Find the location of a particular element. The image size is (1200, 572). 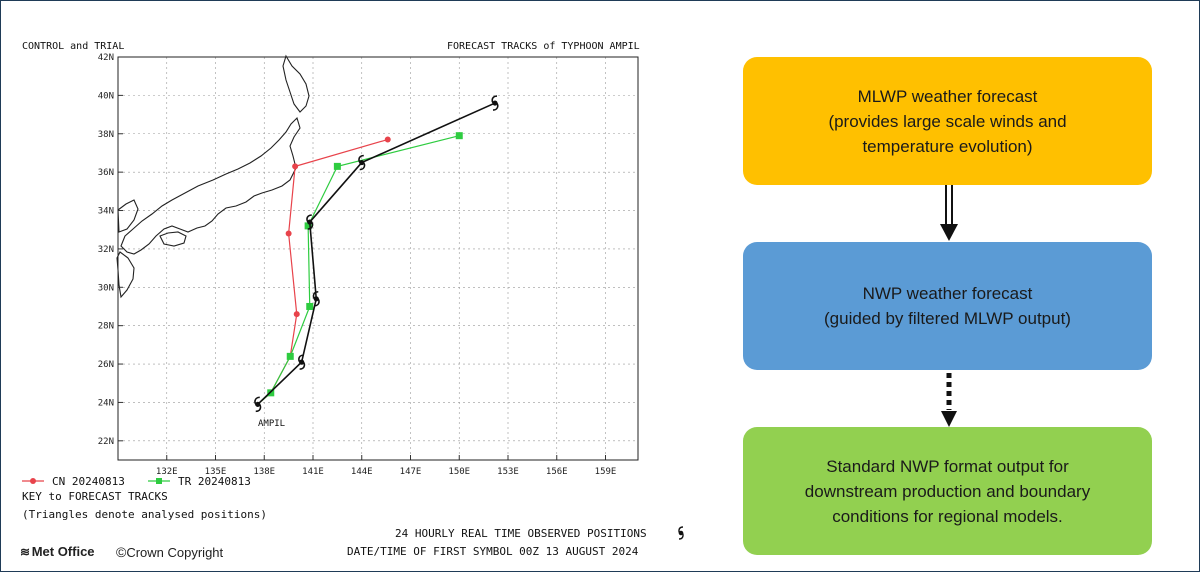

map-header-right: FORECAST TRACKS of TYPHOON AMPIL is located at coordinates (543, 46).